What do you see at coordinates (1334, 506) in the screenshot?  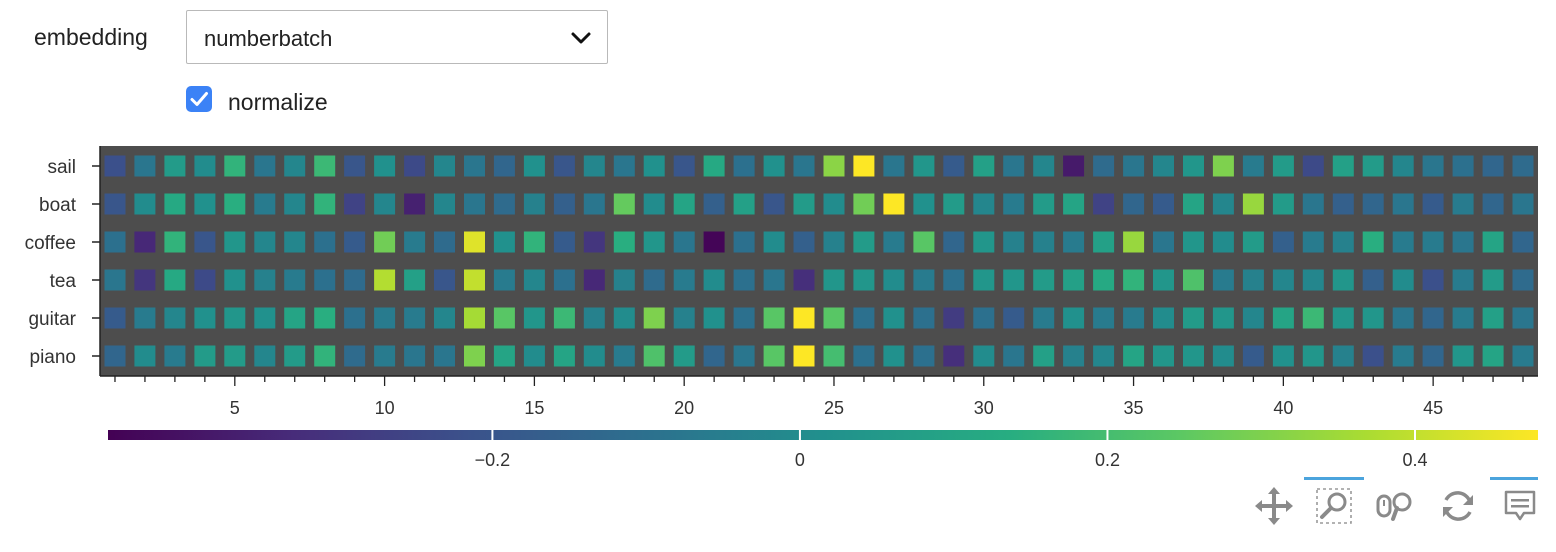 I see `box-zoom-icon` at bounding box center [1334, 506].